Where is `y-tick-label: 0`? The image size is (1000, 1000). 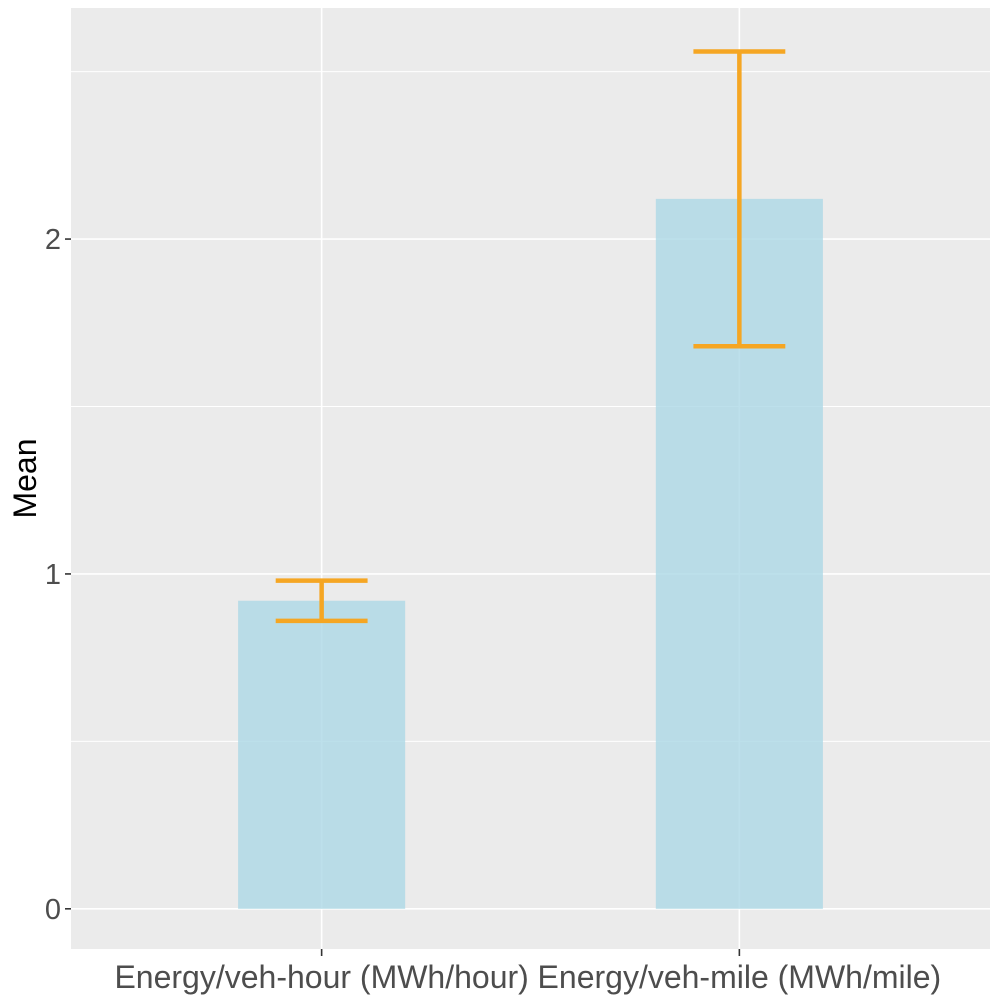
y-tick-label: 0 is located at coordinates (53, 910).